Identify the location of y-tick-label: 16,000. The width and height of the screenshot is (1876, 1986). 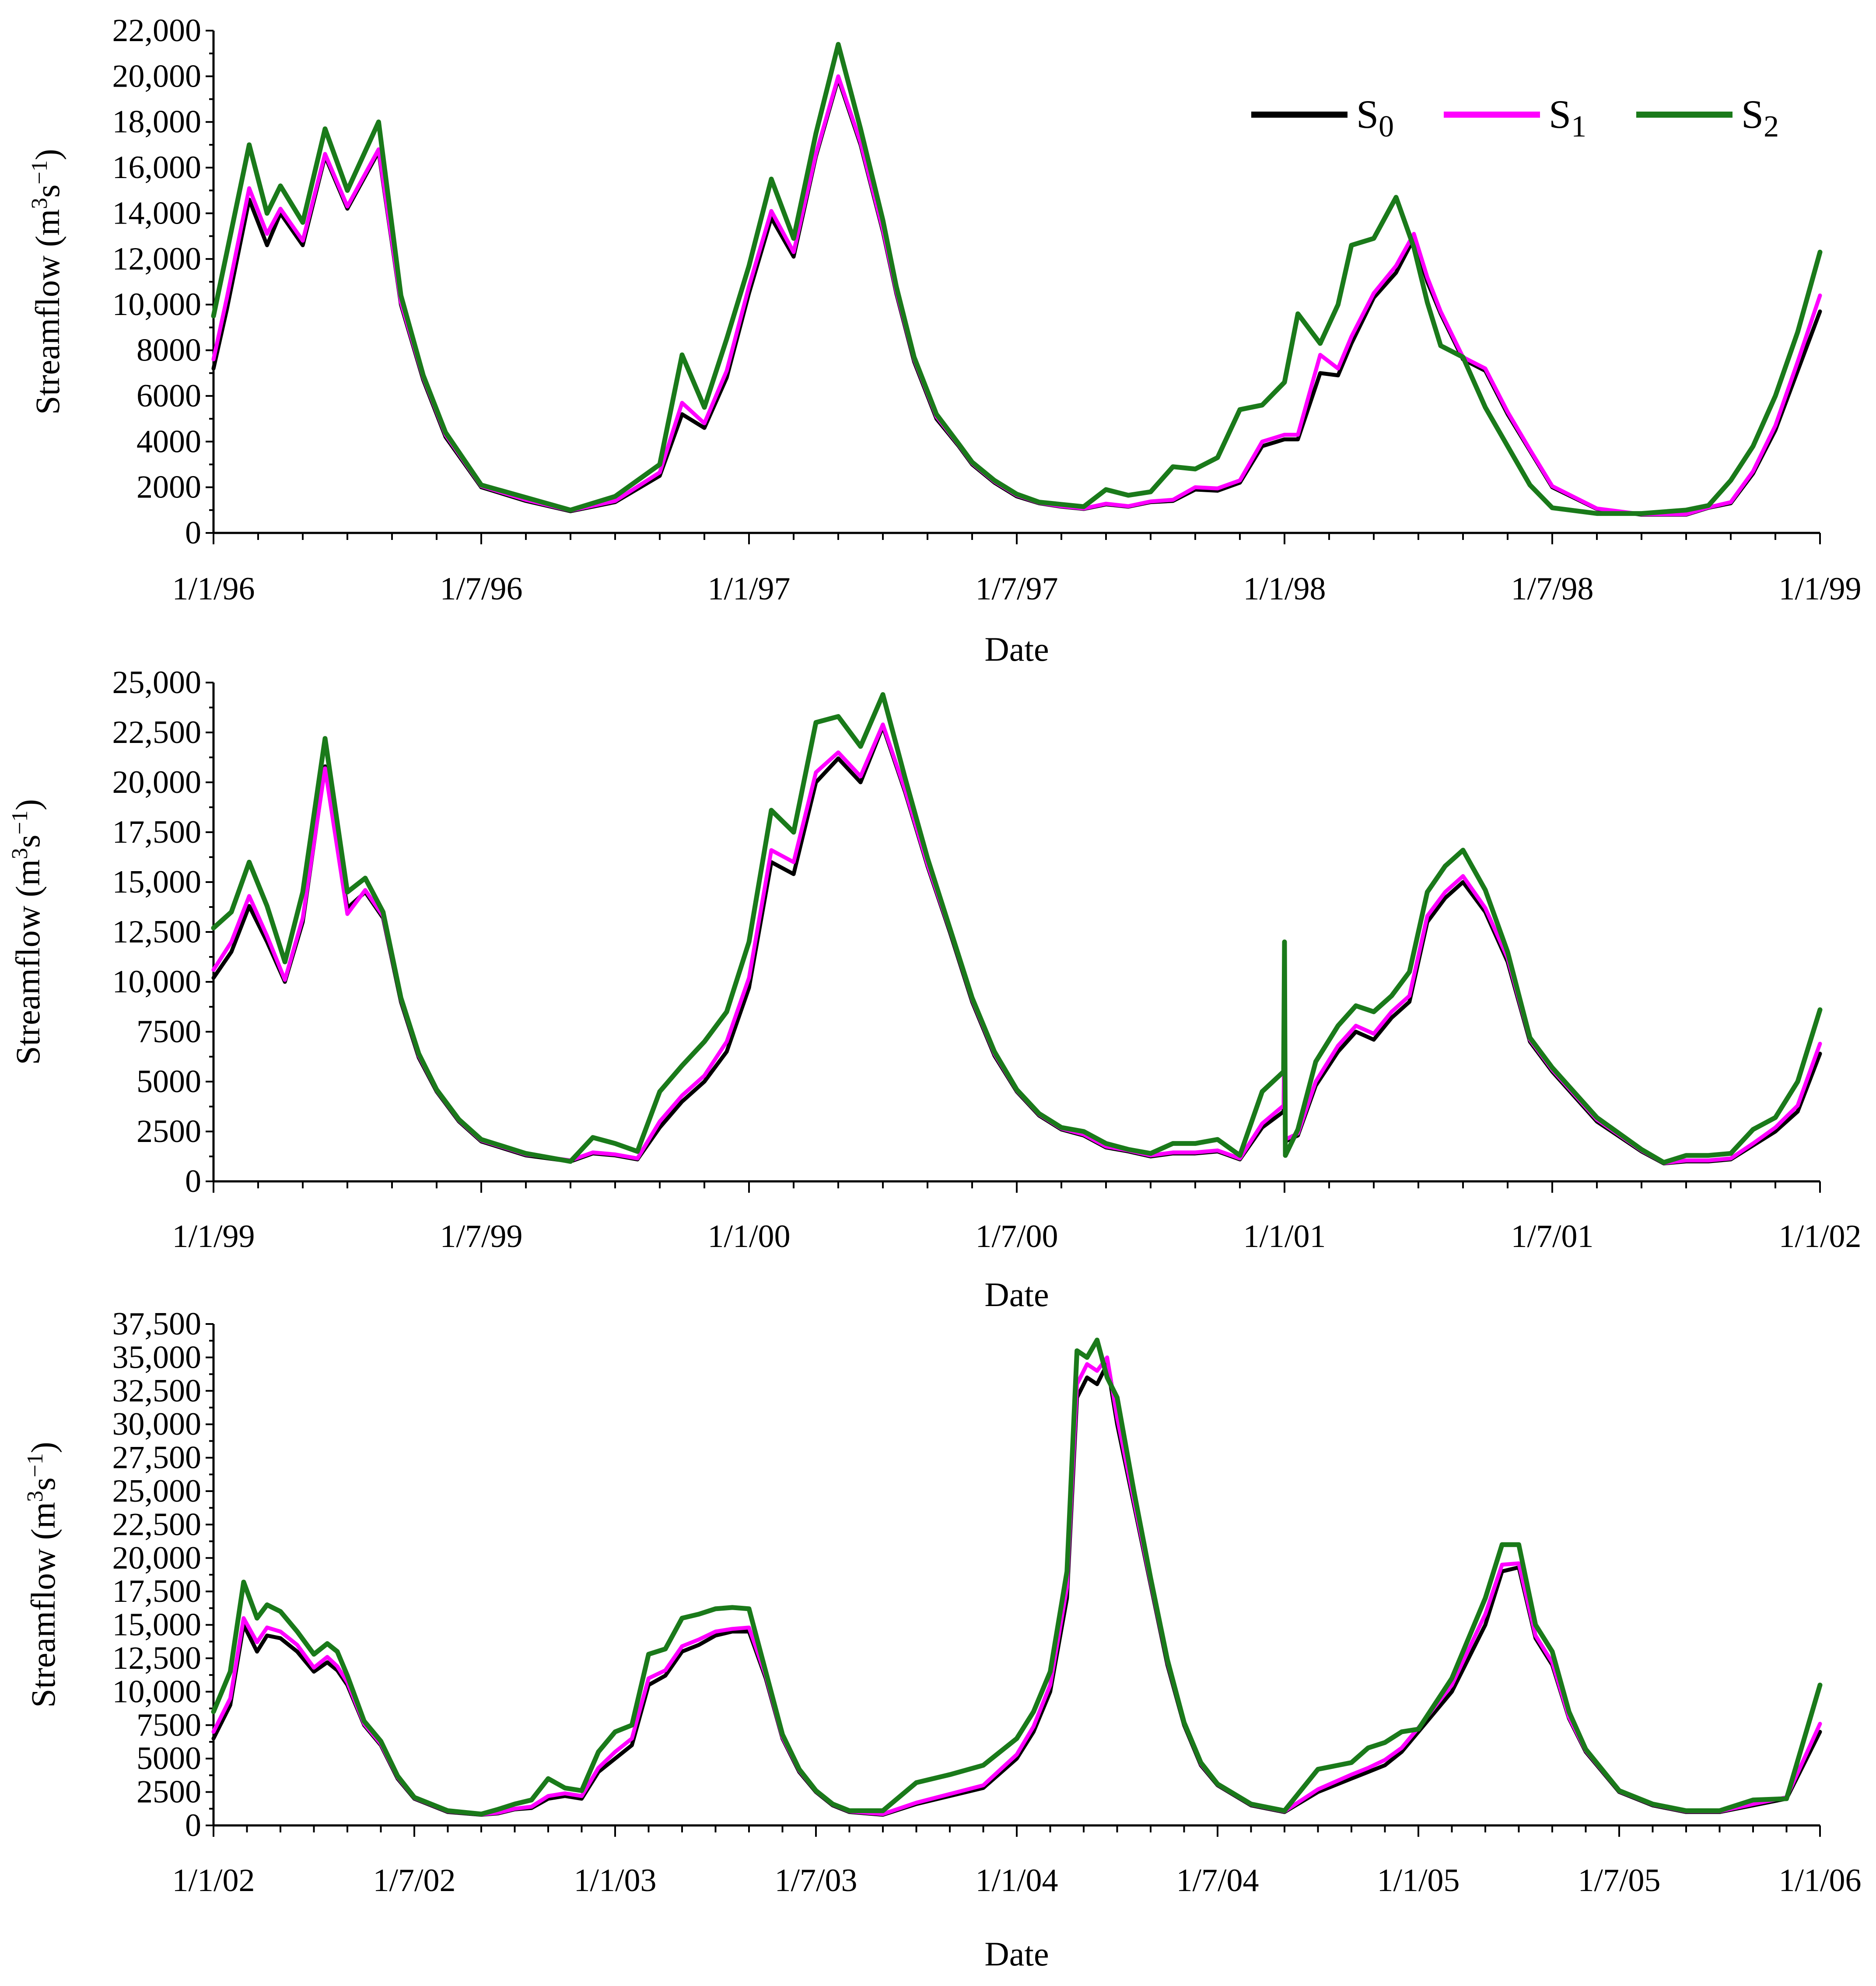
(157, 168).